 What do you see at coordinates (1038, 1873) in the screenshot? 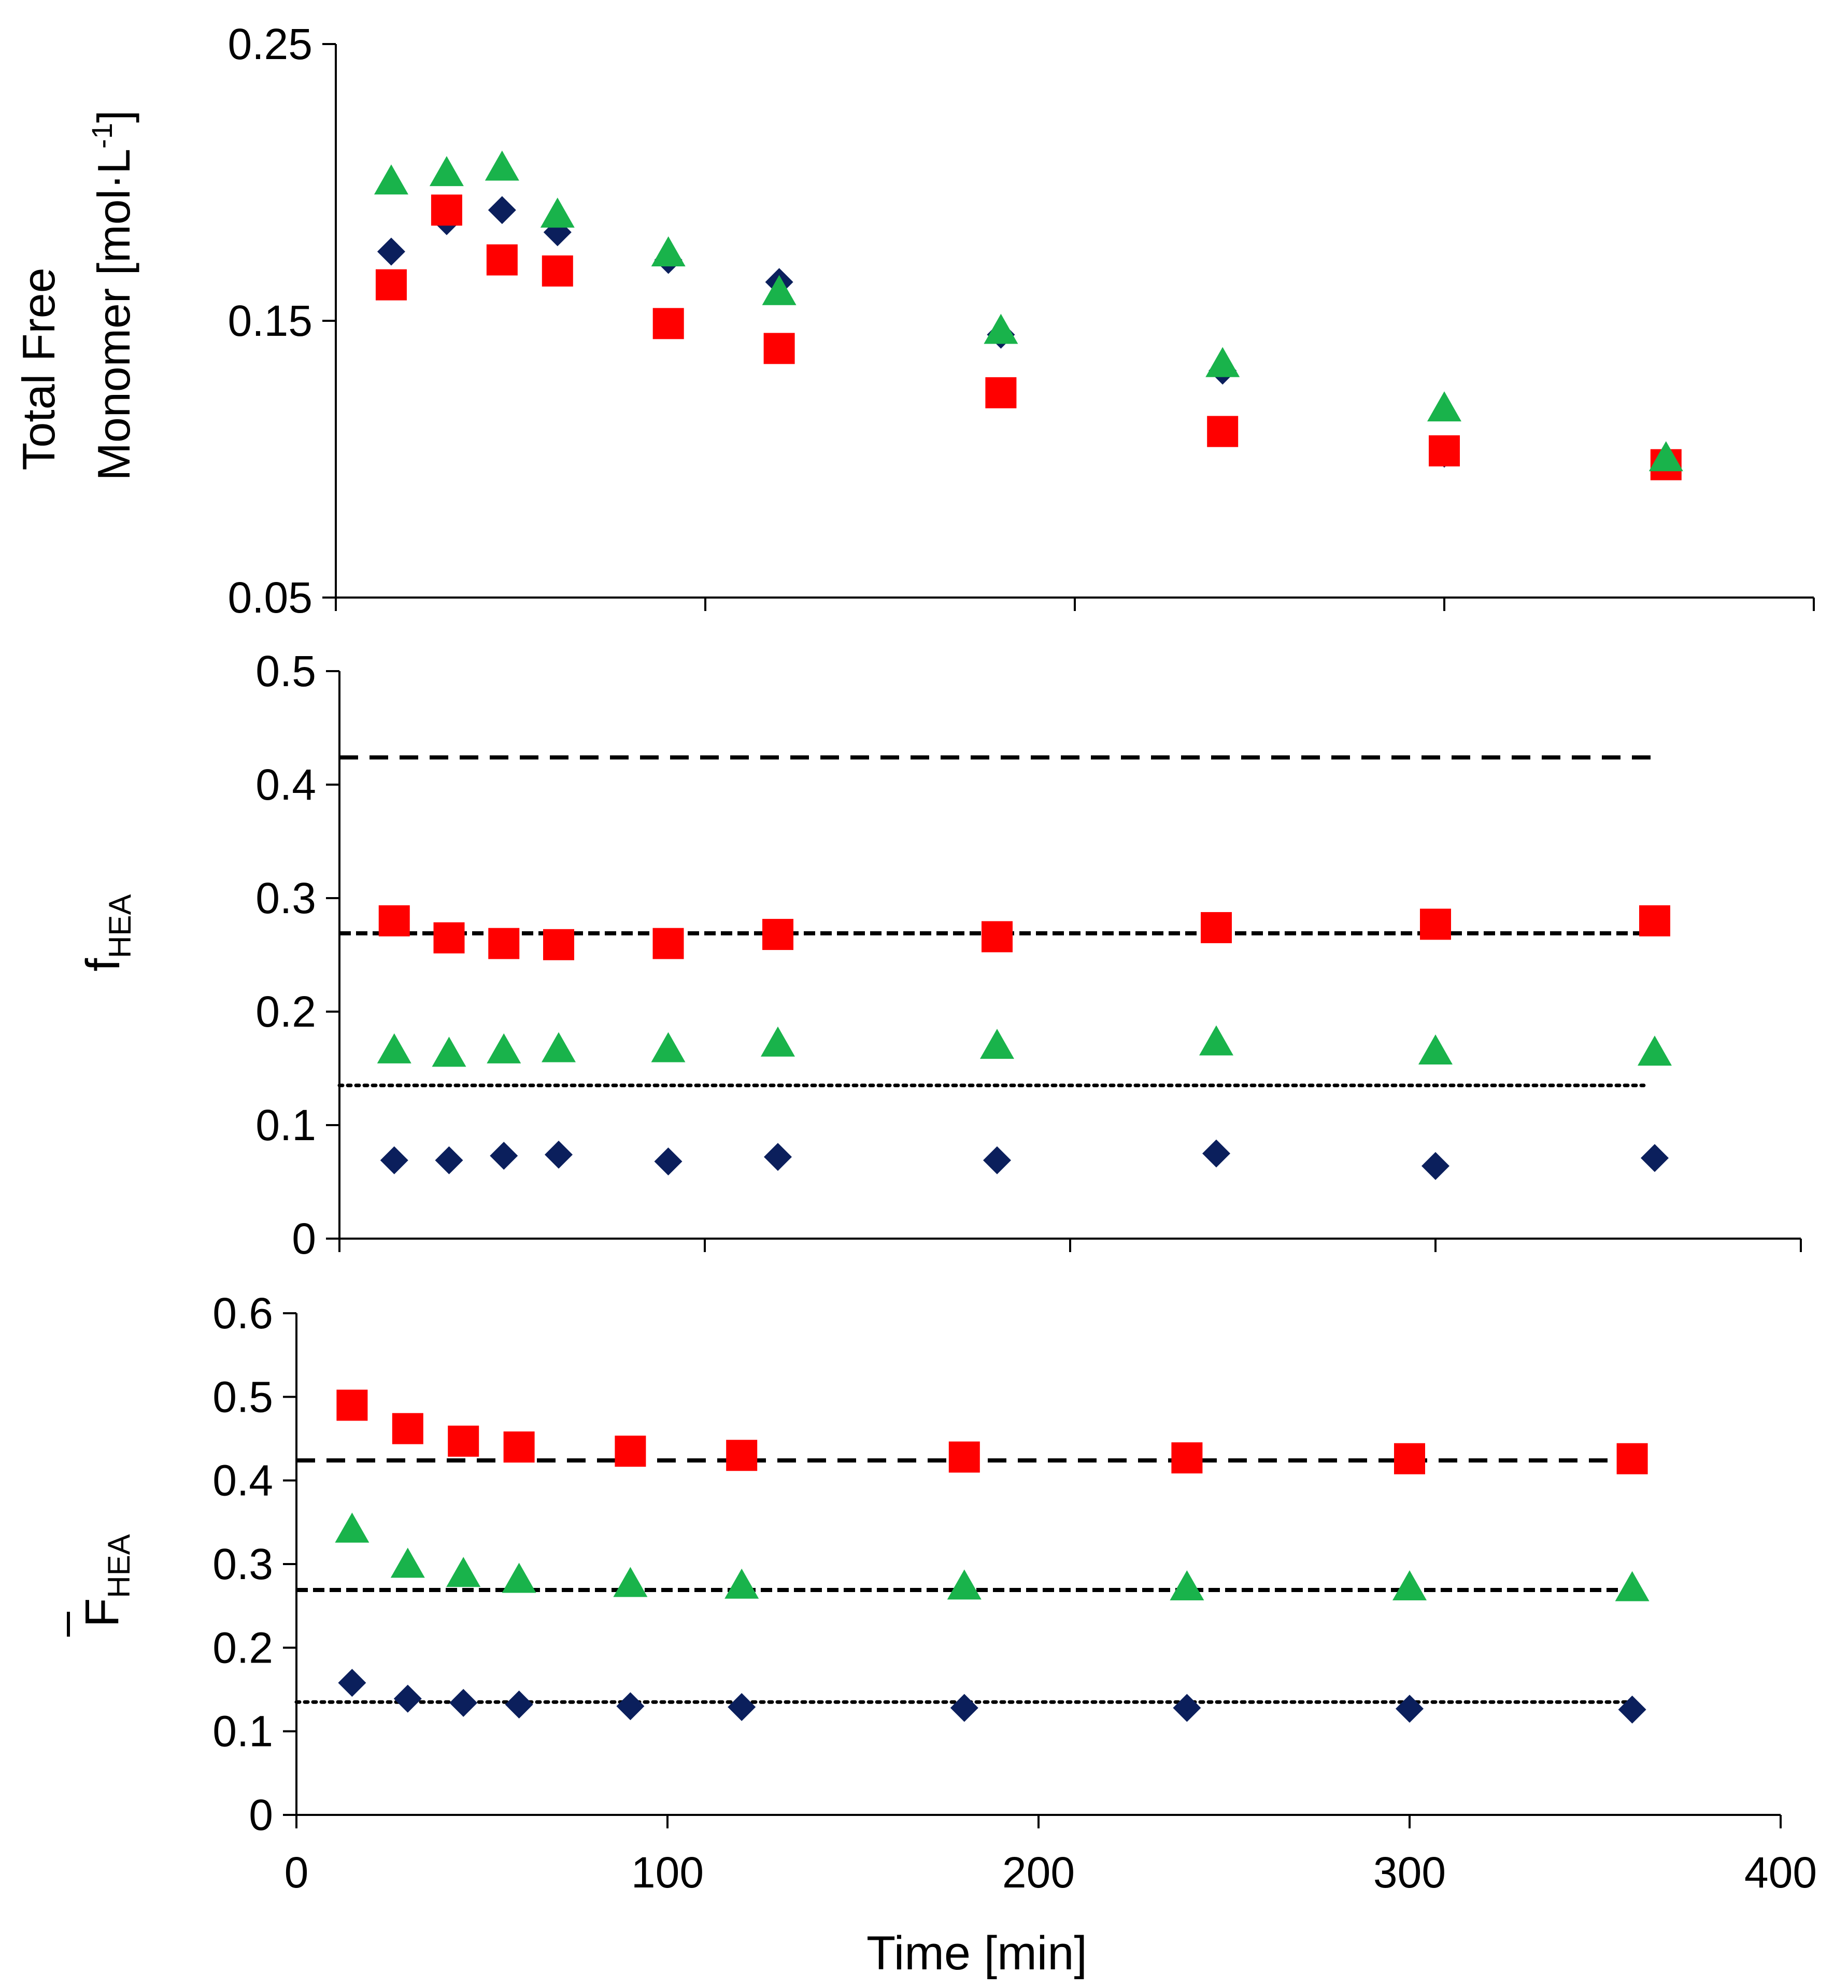
I see `x-tick-label: 200` at bounding box center [1038, 1873].